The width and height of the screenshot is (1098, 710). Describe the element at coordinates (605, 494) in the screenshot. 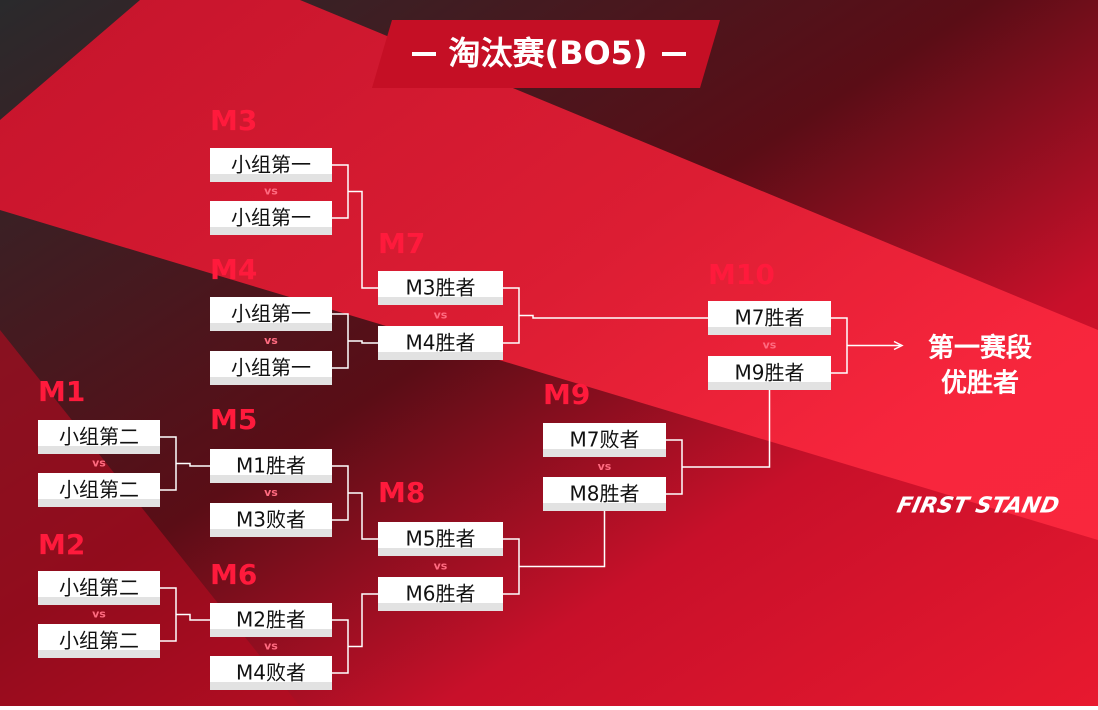

I see `team-name: M8胜者` at that location.